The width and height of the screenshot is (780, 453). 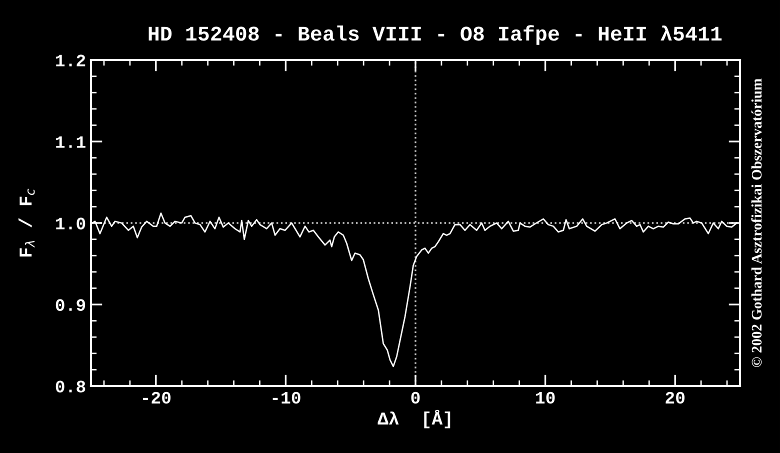 I want to click on text: © 2002 Gothard Asztrofizikai Obszervatórium, so click(x=756, y=223).